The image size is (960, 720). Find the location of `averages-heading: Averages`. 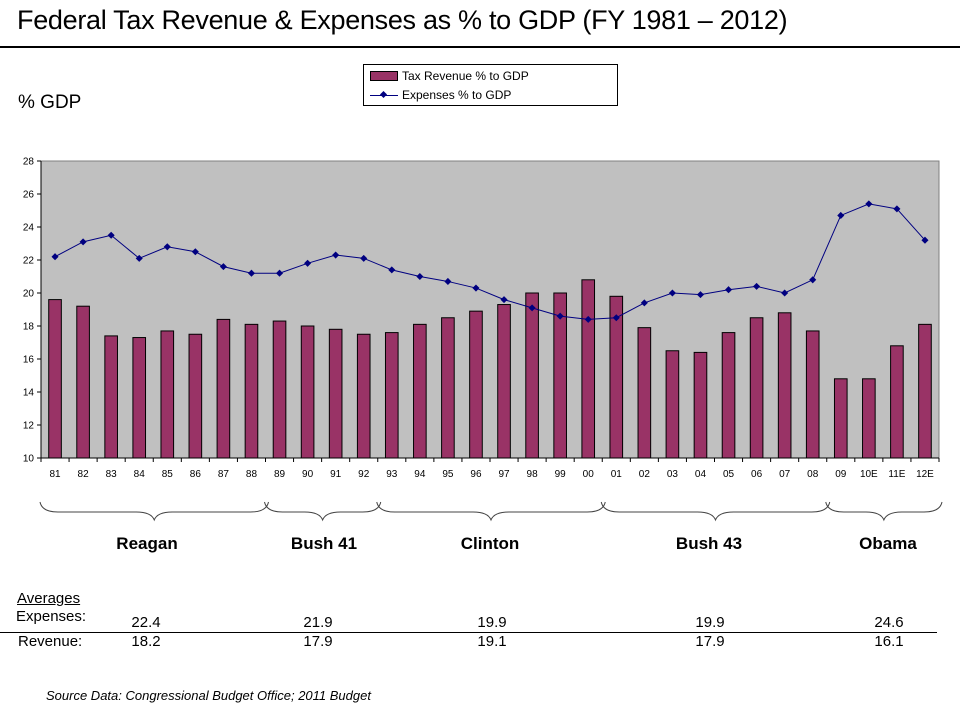

averages-heading: Averages is located at coordinates (49, 598).